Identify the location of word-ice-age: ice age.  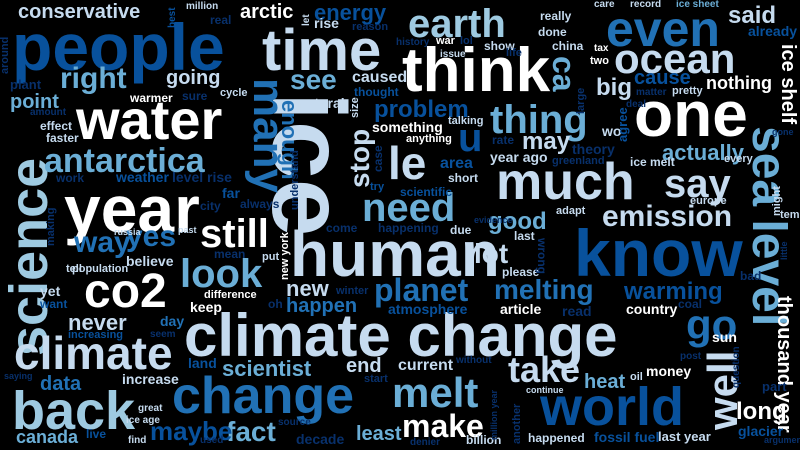
(143, 420).